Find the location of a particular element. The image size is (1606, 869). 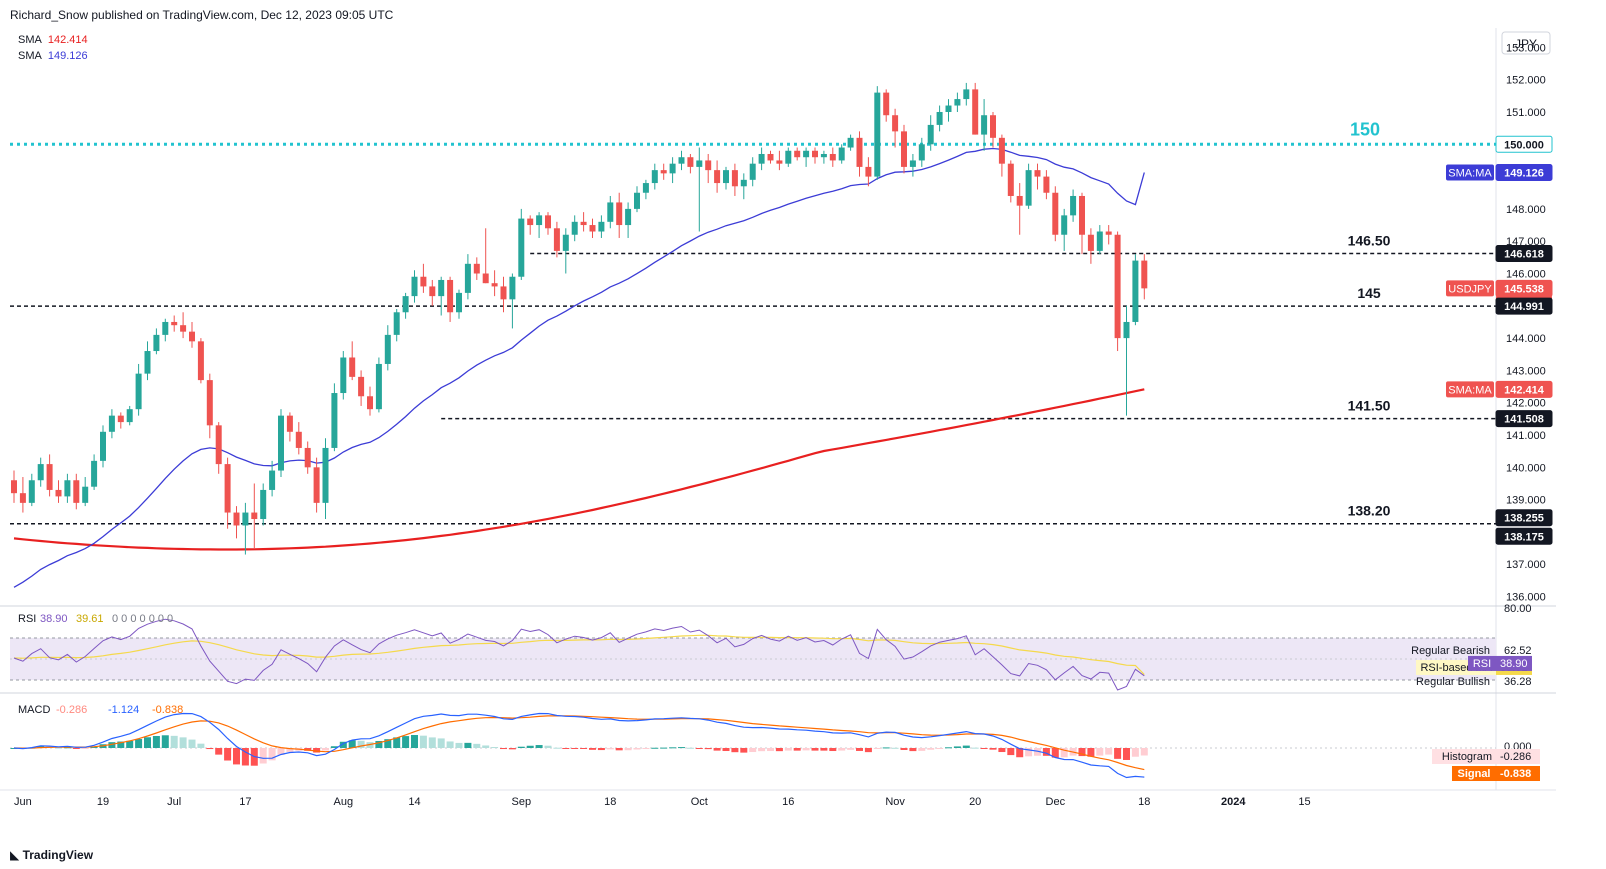

macd-legend-label: MACD is located at coordinates (34, 710).